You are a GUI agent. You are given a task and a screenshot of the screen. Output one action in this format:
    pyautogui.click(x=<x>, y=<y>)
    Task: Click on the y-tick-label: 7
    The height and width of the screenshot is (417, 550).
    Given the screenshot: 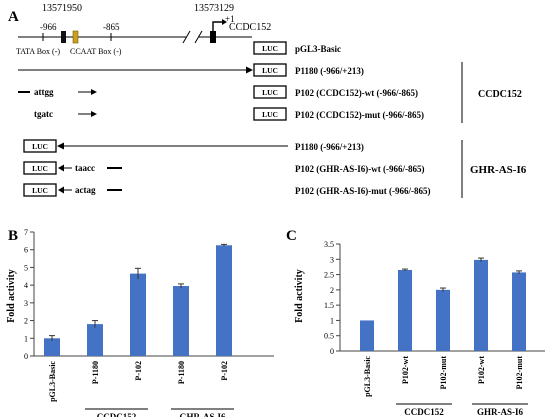 What is the action you would take?
    pyautogui.click(x=26, y=232)
    